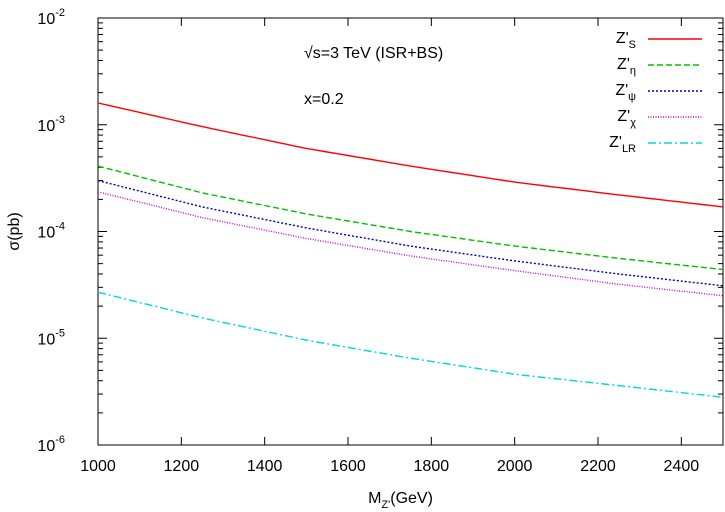 This screenshot has height=512, width=725. Describe the element at coordinates (515, 466) in the screenshot. I see `x-tick-label: 2000` at that location.